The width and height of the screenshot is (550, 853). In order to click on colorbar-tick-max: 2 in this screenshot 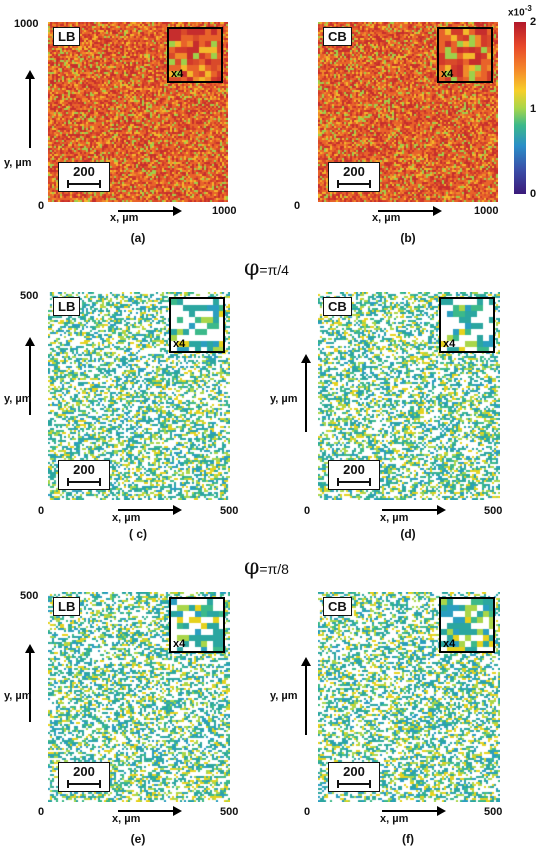, I will do `click(533, 22)`.